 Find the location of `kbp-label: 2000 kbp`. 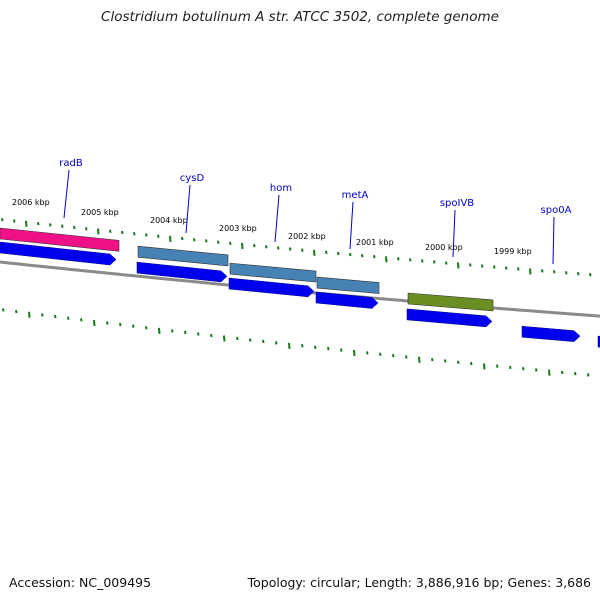

kbp-label: 2000 kbp is located at coordinates (444, 247).